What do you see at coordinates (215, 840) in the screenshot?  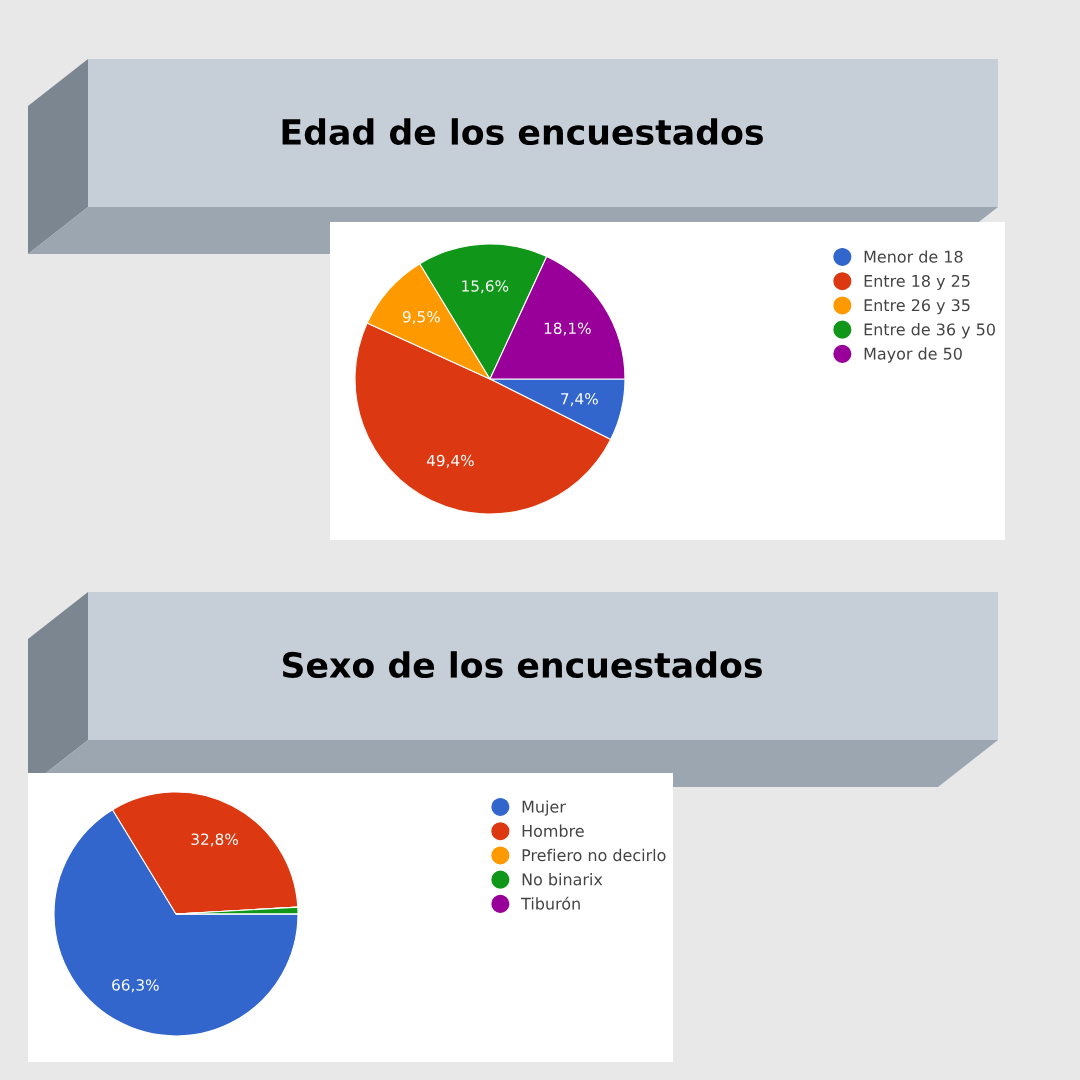 I see `data-label: 32,8%` at bounding box center [215, 840].